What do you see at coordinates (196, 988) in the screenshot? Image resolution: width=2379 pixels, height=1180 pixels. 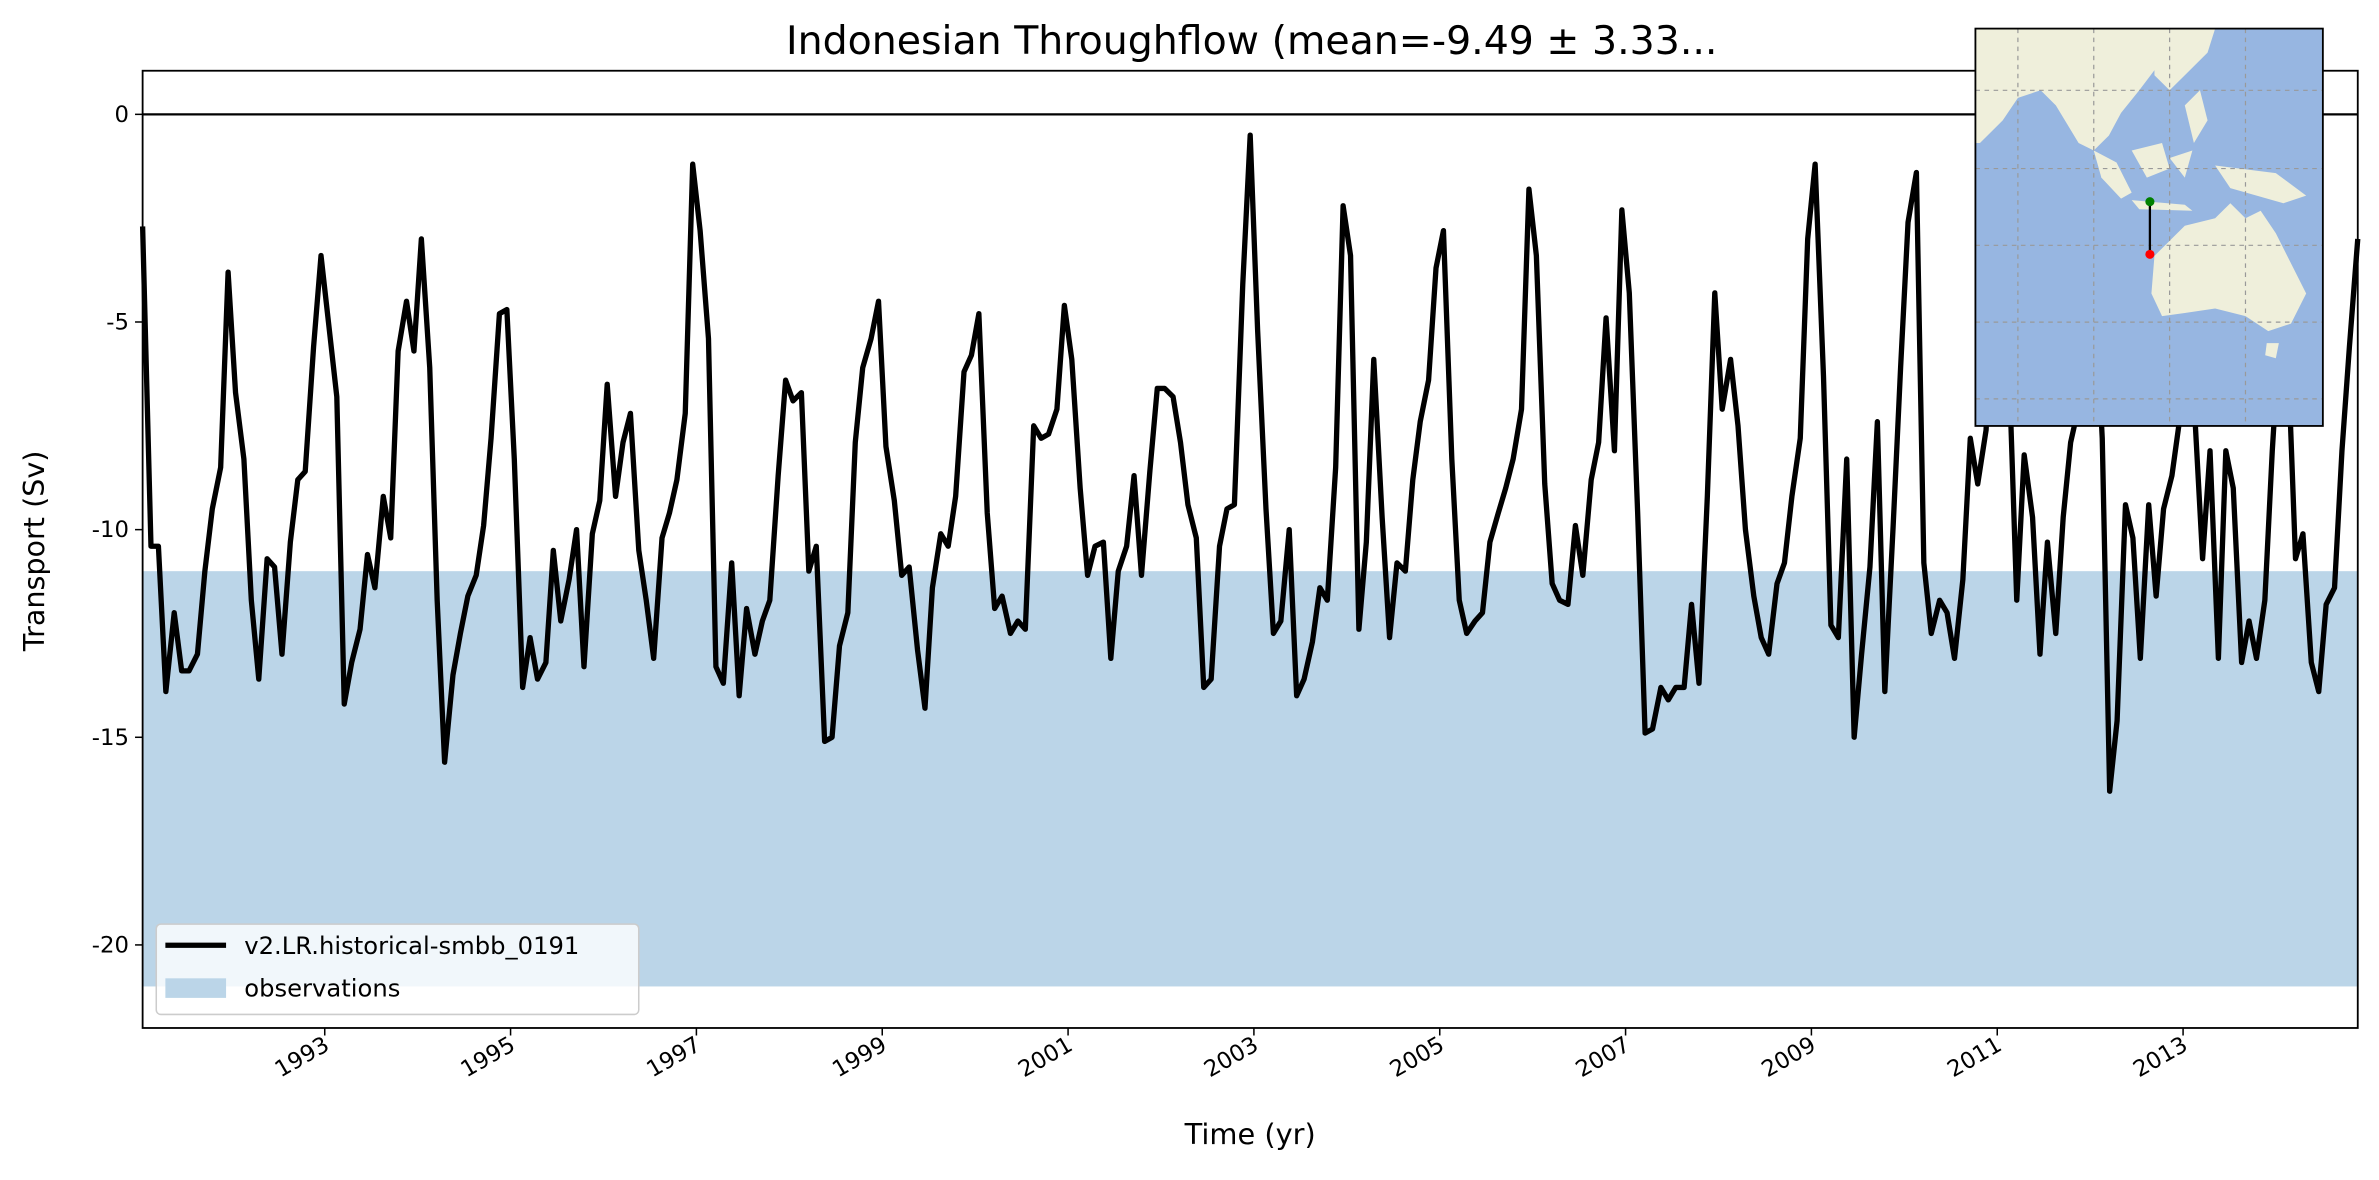 I see `legend-patch` at bounding box center [196, 988].